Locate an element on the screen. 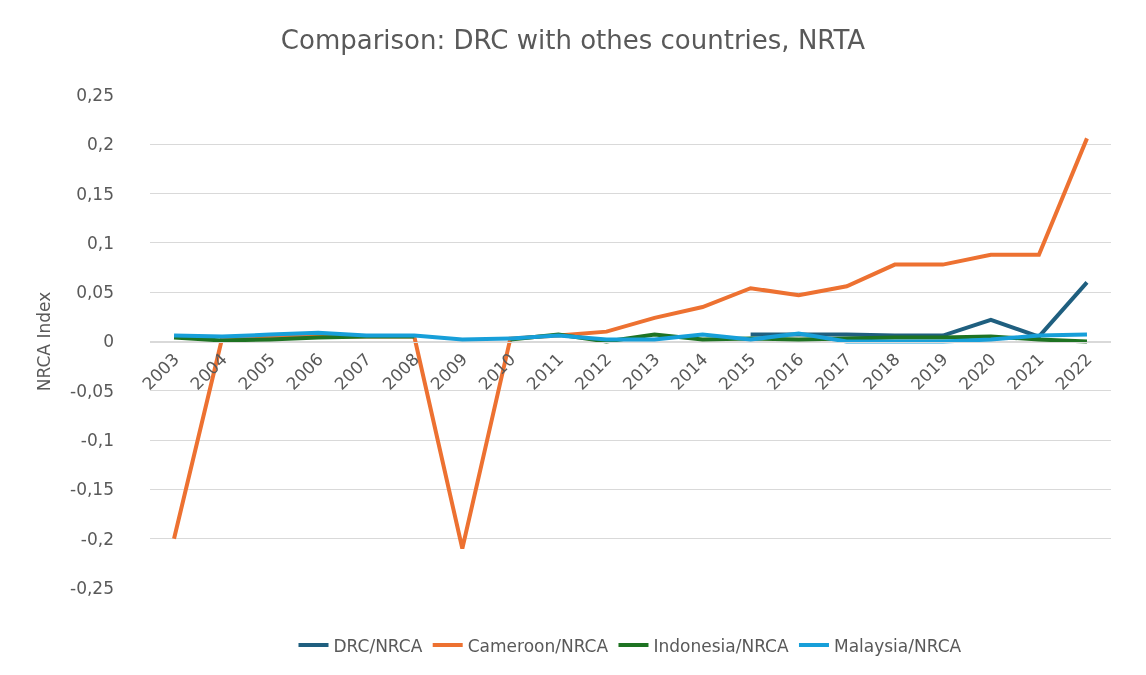 This screenshot has width=1146, height=675. legend-label: Malaysia/NRCA is located at coordinates (897, 645).